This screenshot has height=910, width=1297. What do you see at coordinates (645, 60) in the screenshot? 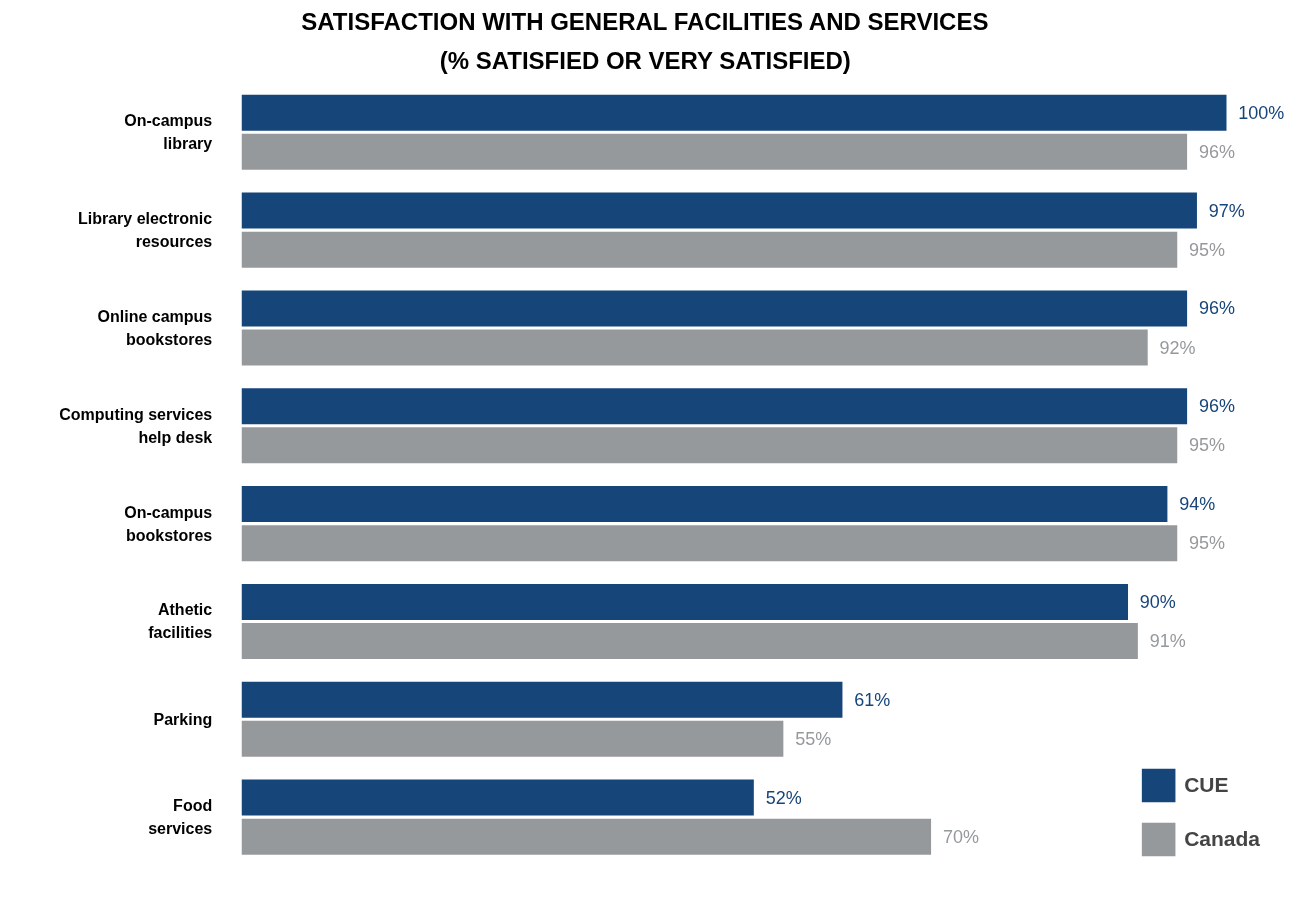
I see `chart-subtitle: (% SATISFIED OR VERY SATISFIED)` at bounding box center [645, 60].